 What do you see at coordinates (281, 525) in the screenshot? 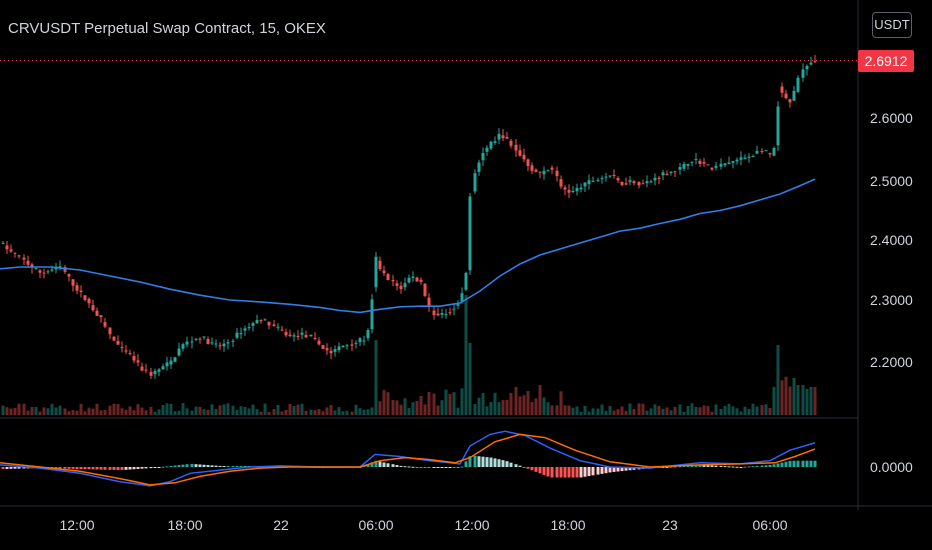
I see `time-tick-label: 22` at bounding box center [281, 525].